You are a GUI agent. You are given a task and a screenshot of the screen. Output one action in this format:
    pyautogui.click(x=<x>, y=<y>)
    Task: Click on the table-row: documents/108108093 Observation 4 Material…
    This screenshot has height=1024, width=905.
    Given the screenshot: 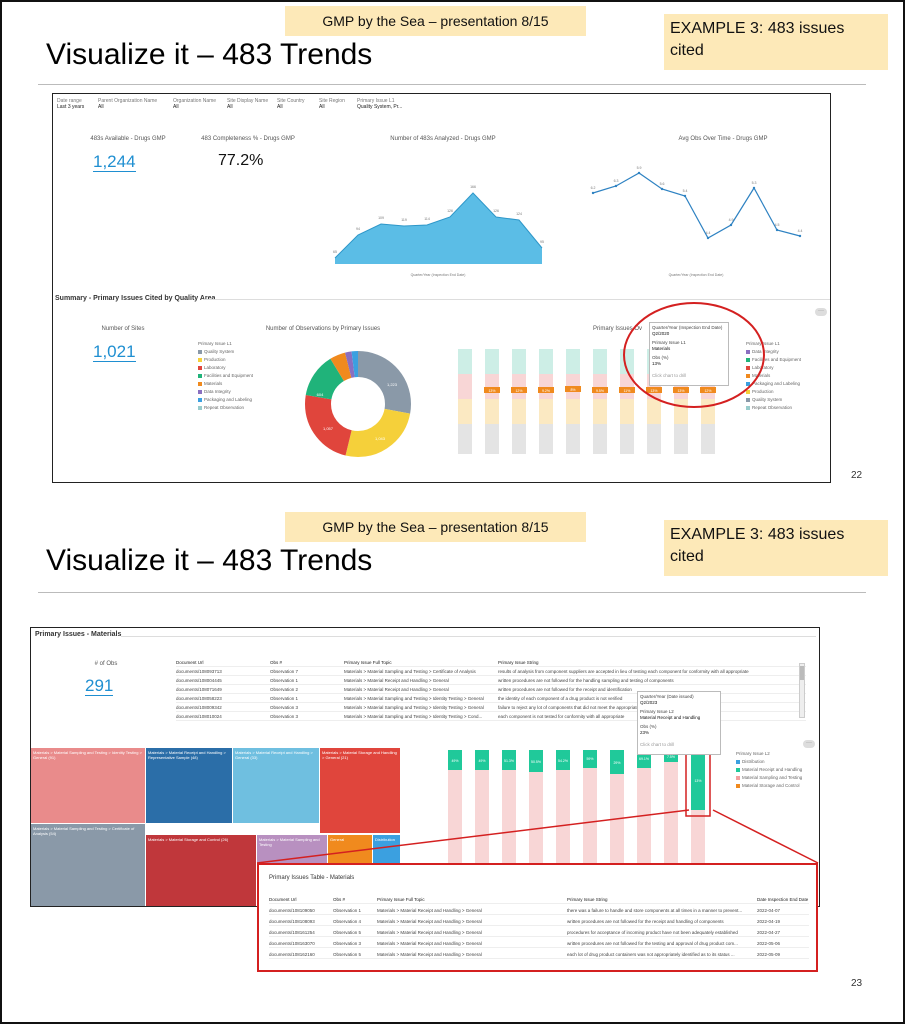 What is the action you would take?
    pyautogui.click(x=539, y=921)
    